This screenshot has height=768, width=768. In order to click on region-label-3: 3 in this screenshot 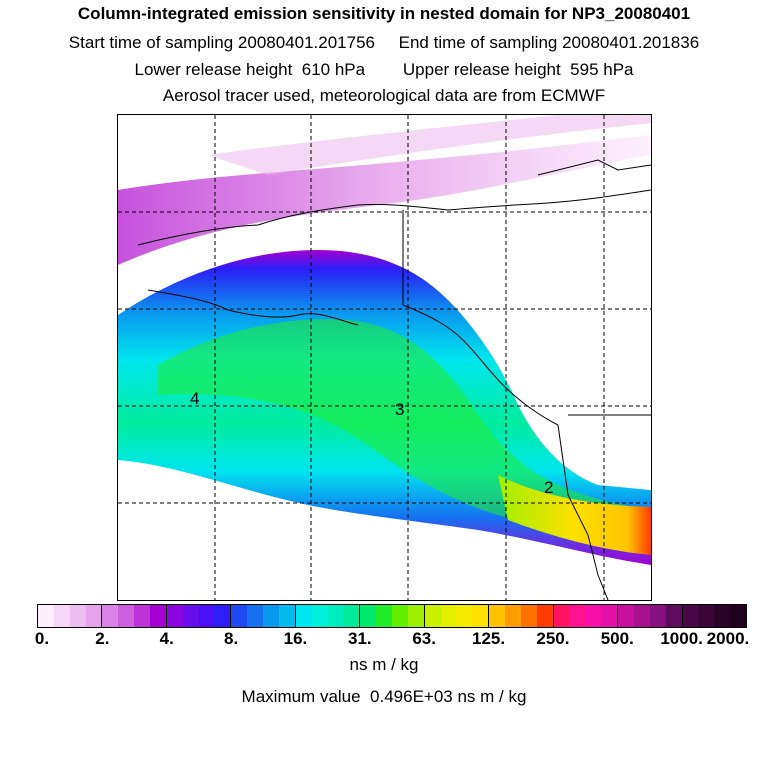, I will do `click(399, 409)`.